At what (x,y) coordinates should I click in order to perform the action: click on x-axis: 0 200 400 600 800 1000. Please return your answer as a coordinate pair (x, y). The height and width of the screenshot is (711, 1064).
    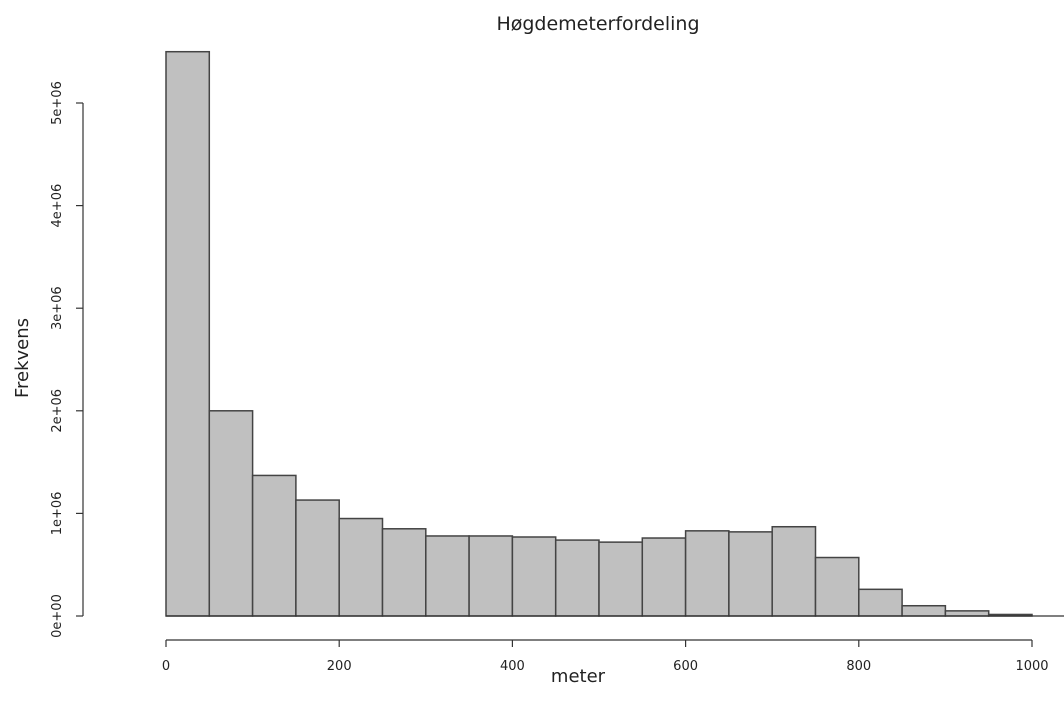
    Looking at the image, I should click on (605, 656).